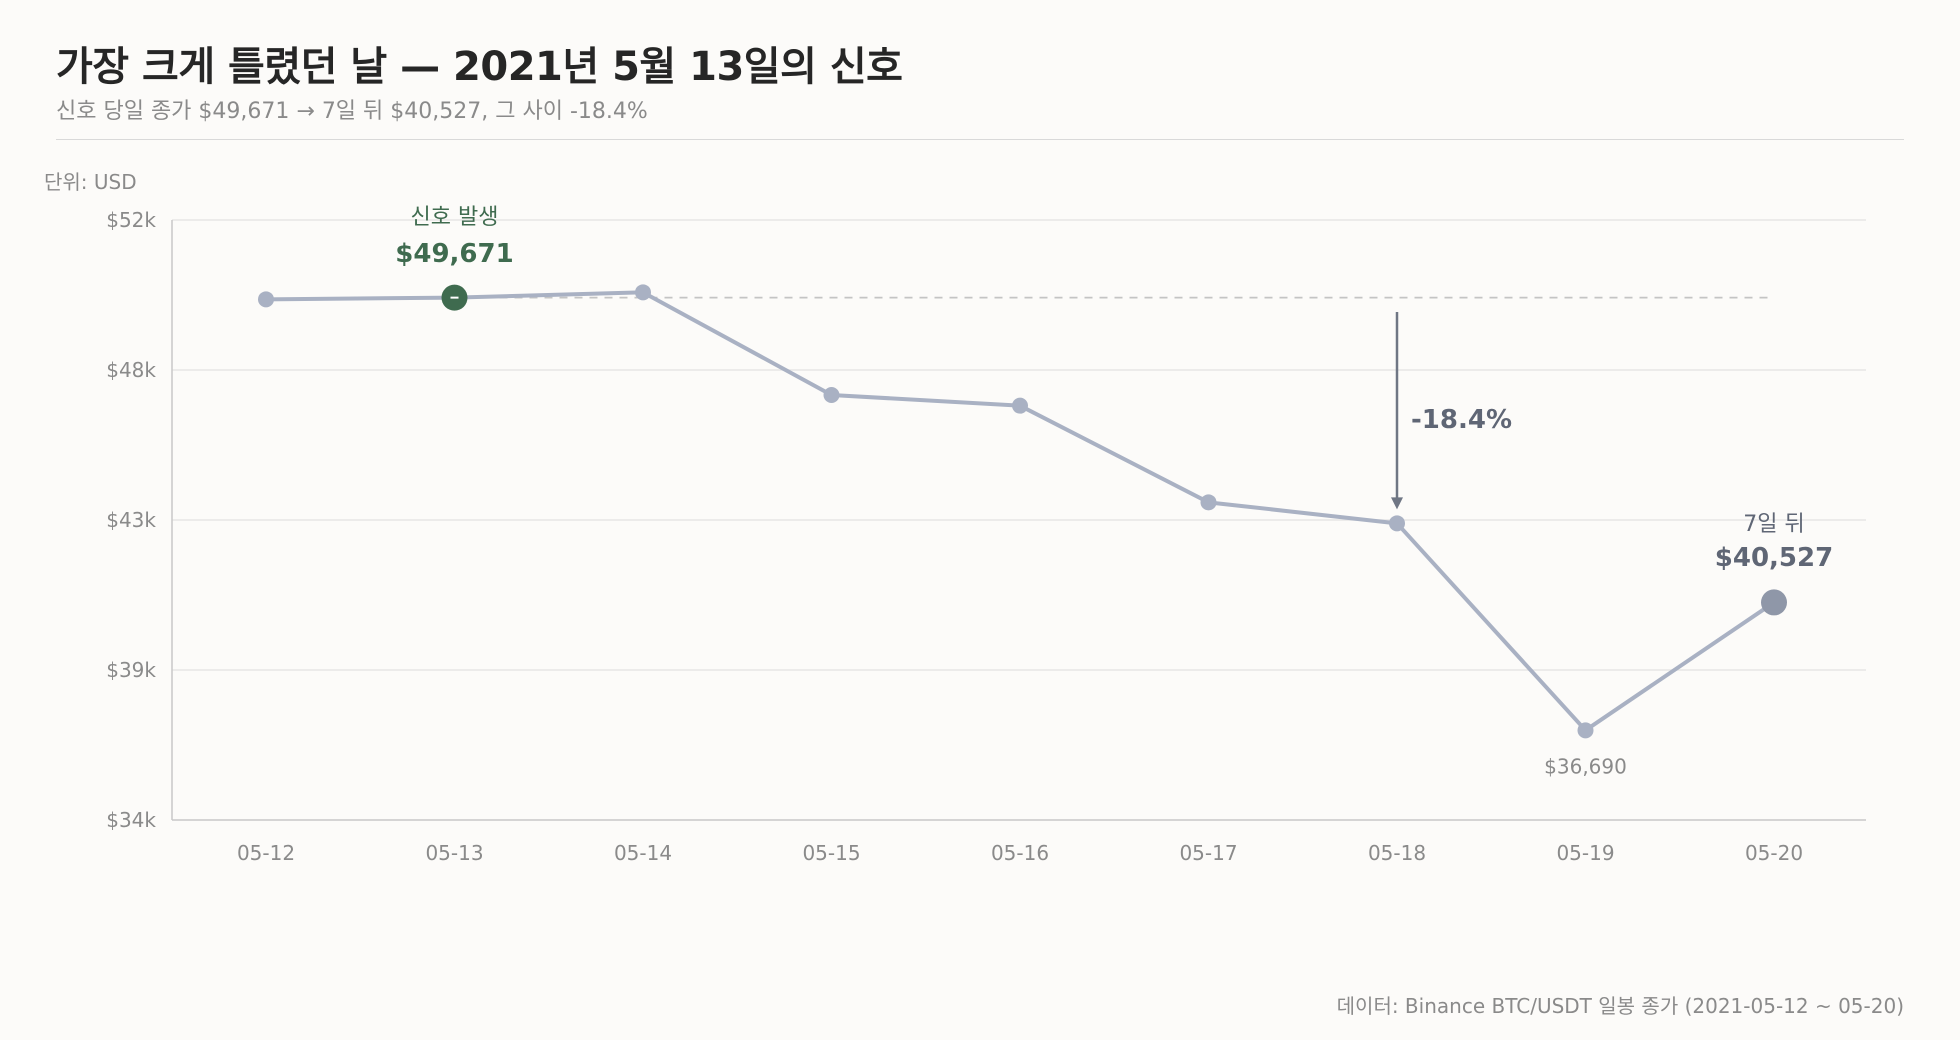  What do you see at coordinates (131, 820) in the screenshot?
I see `y-tick-label: $34k` at bounding box center [131, 820].